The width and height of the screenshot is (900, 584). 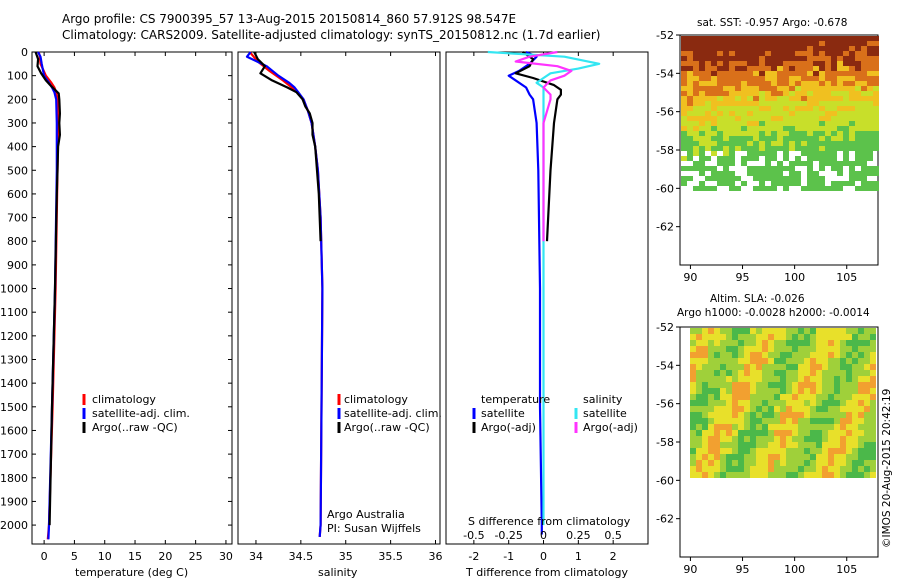 I want to click on x-tick-label: 0, so click(x=543, y=556).